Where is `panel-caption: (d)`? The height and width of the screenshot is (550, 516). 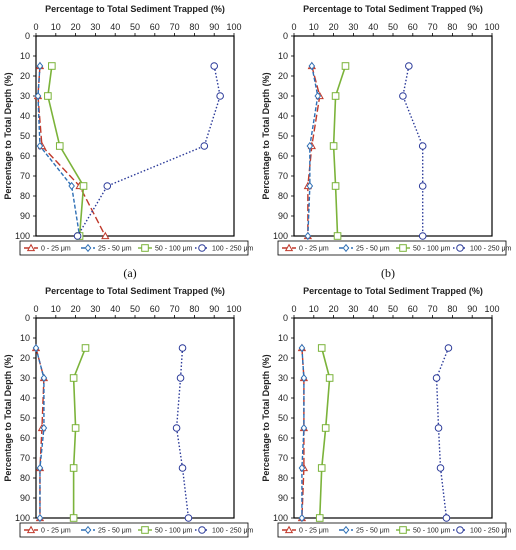
panel-caption: (d) is located at coordinates (388, 549).